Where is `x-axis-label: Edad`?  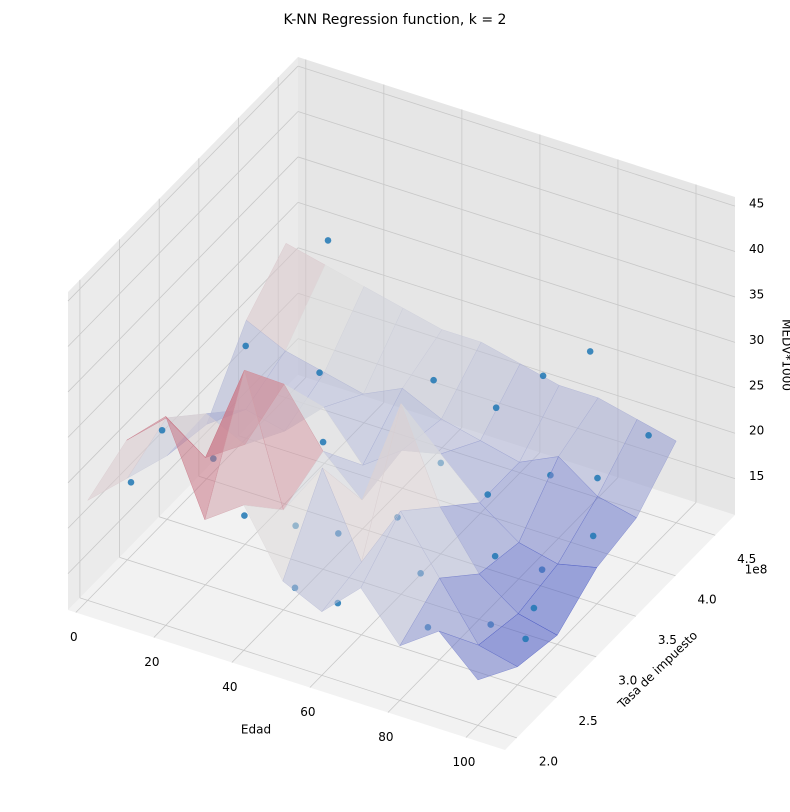
x-axis-label: Edad is located at coordinates (256, 730).